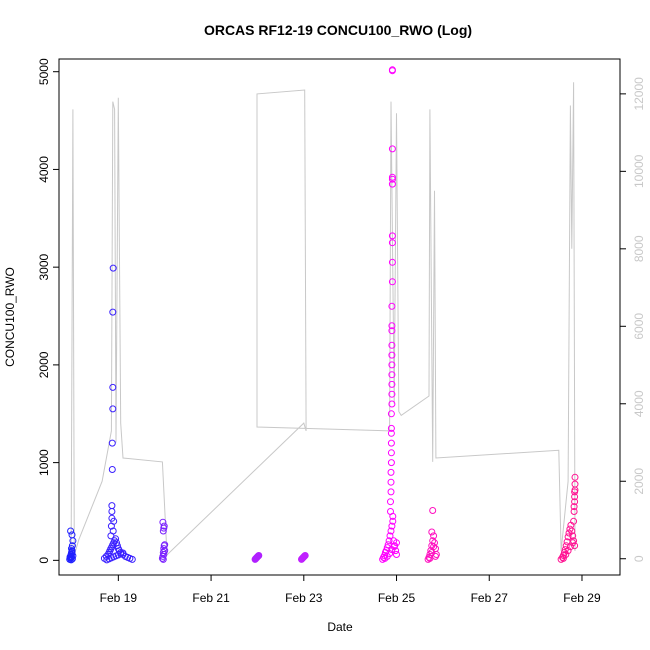 The height and width of the screenshot is (650, 650). I want to click on y-tick-label: 5000, so click(44, 71).